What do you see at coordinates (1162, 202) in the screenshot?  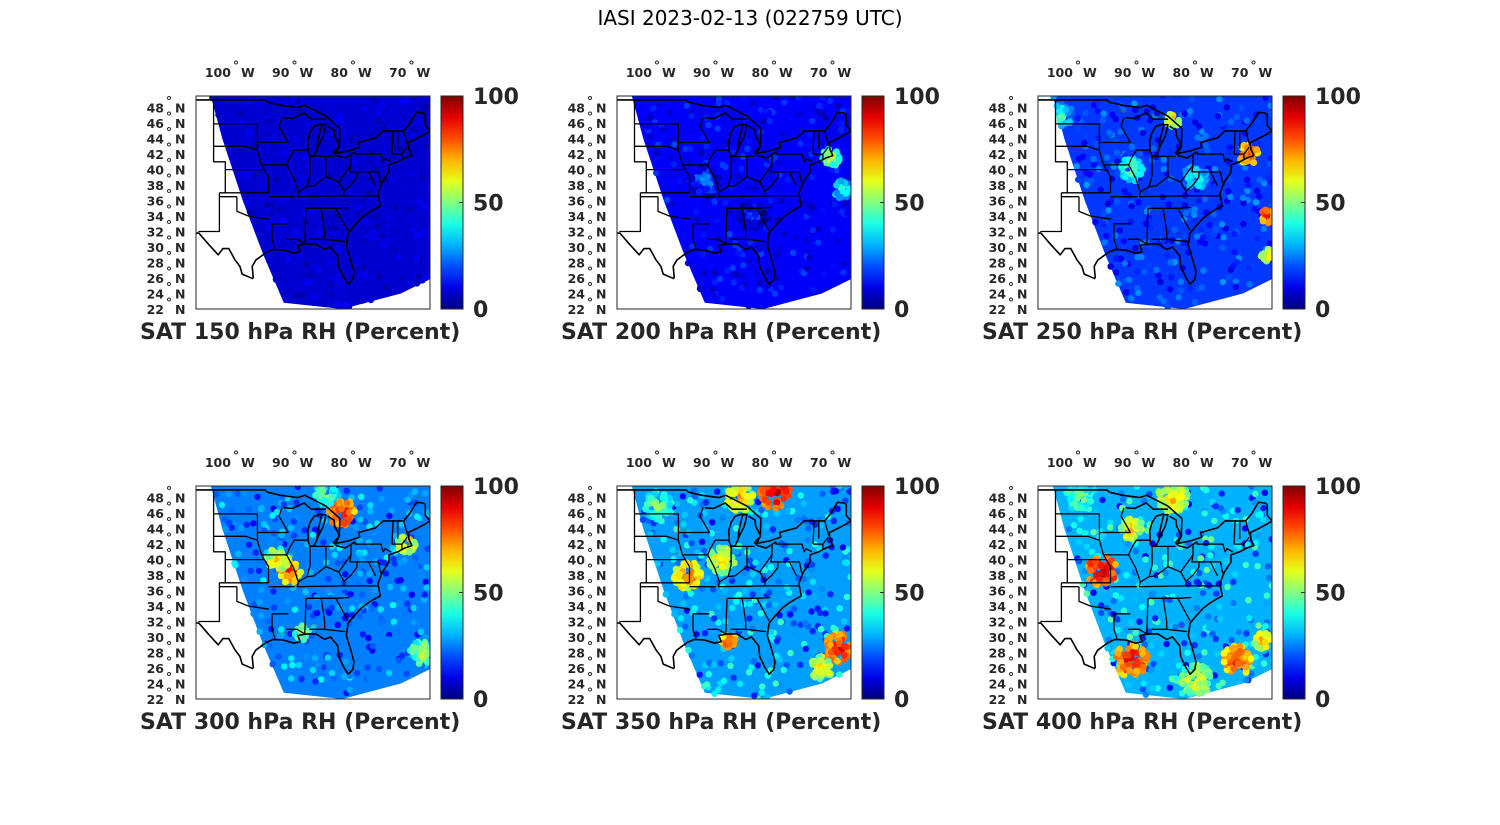 I see `swath-background` at bounding box center [1162, 202].